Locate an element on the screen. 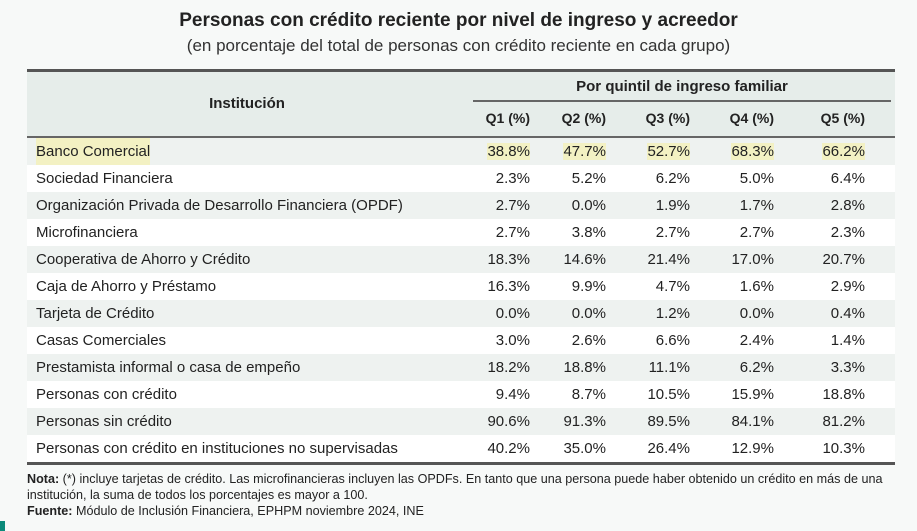 The image size is (917, 531). cell-value: 15.9% is located at coordinates (752, 394).